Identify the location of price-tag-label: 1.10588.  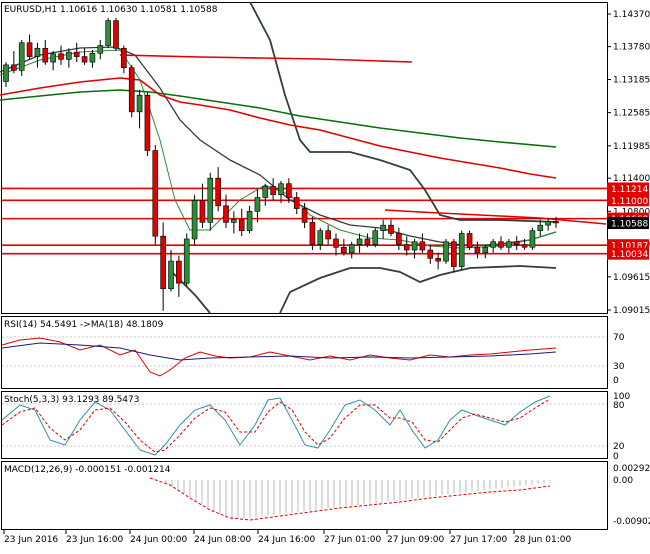
(629, 225).